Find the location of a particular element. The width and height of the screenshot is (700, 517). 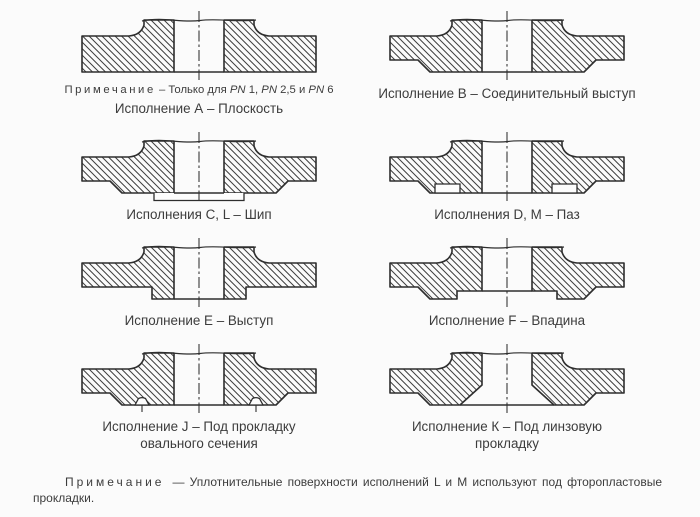

caption-line-1: Исполнение К – Под линзовую is located at coordinates (507, 426).